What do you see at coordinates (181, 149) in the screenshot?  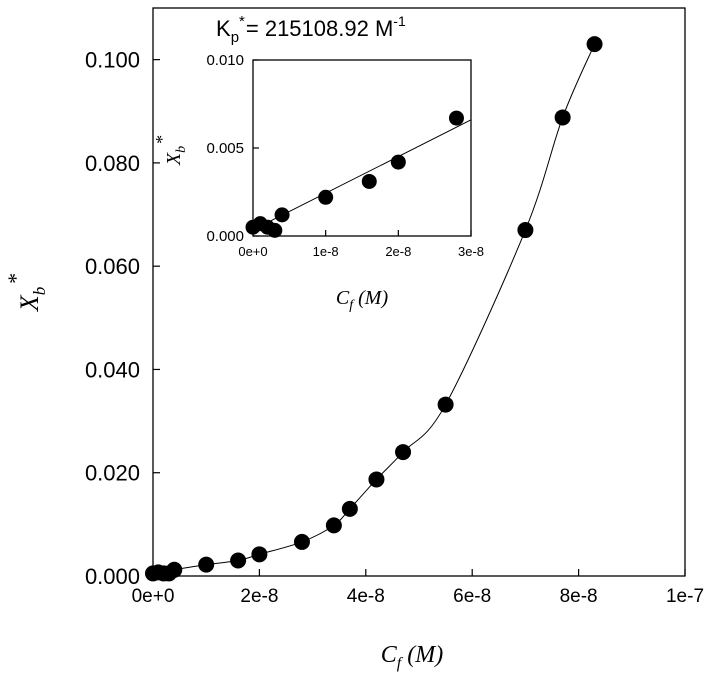 I see `inset-ylabel-sub: b` at bounding box center [181, 149].